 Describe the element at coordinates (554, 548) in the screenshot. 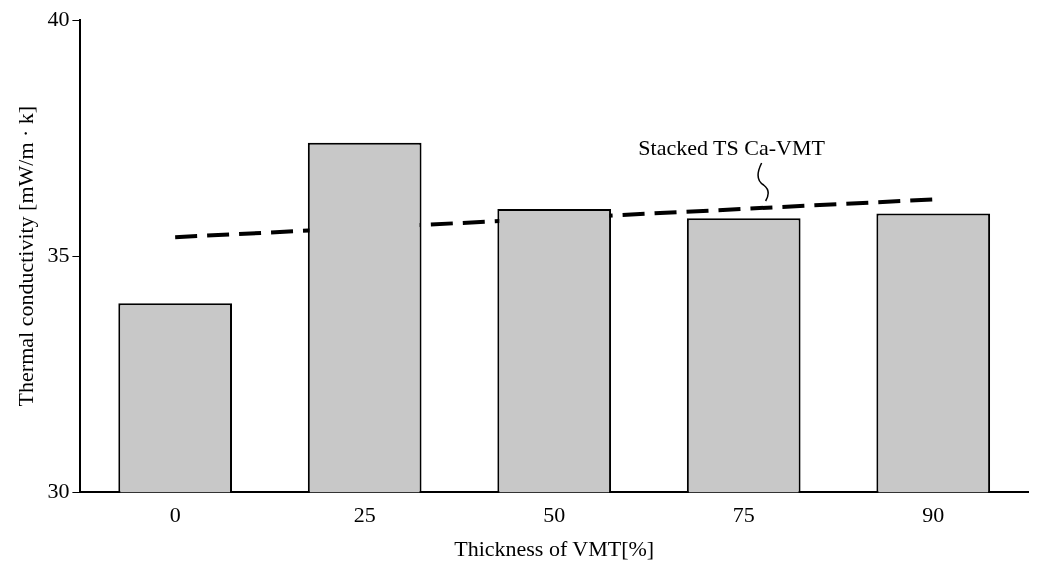

I see `x-axis-title: Thickness of VMT[%]` at that location.